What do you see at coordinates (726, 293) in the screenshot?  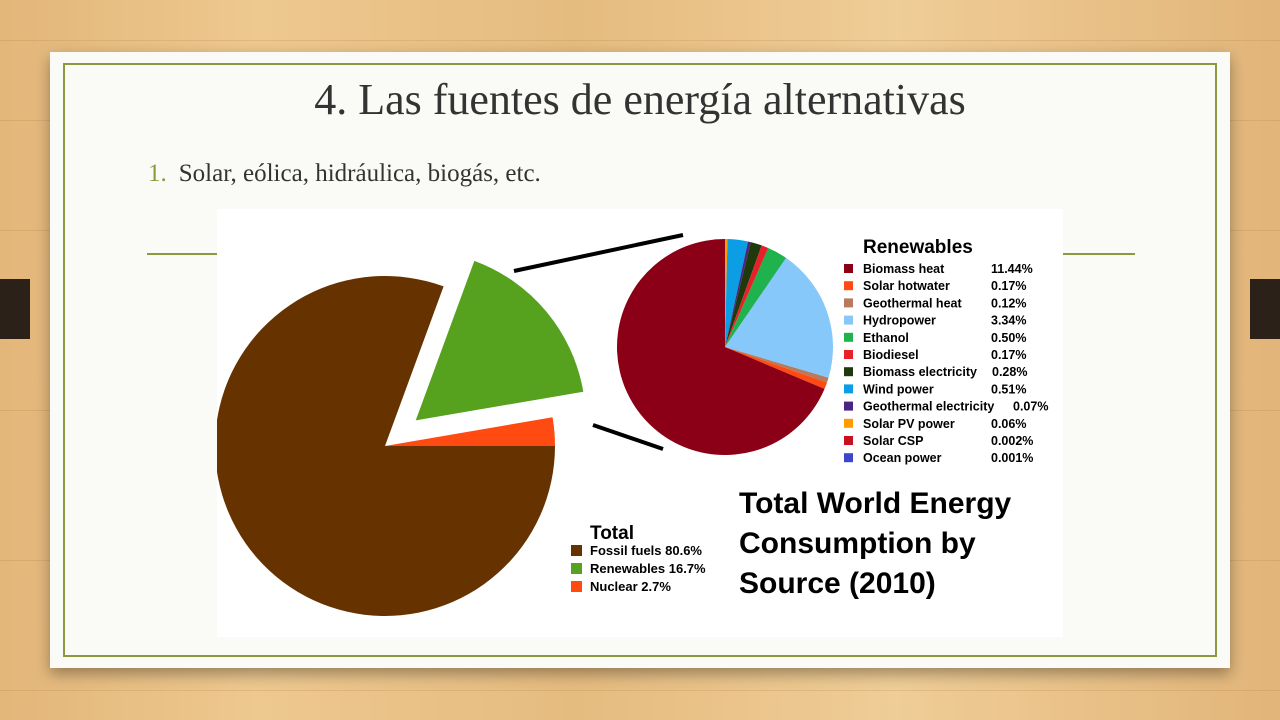 I see `renewables-pie-slice-solar-pv-power` at bounding box center [726, 293].